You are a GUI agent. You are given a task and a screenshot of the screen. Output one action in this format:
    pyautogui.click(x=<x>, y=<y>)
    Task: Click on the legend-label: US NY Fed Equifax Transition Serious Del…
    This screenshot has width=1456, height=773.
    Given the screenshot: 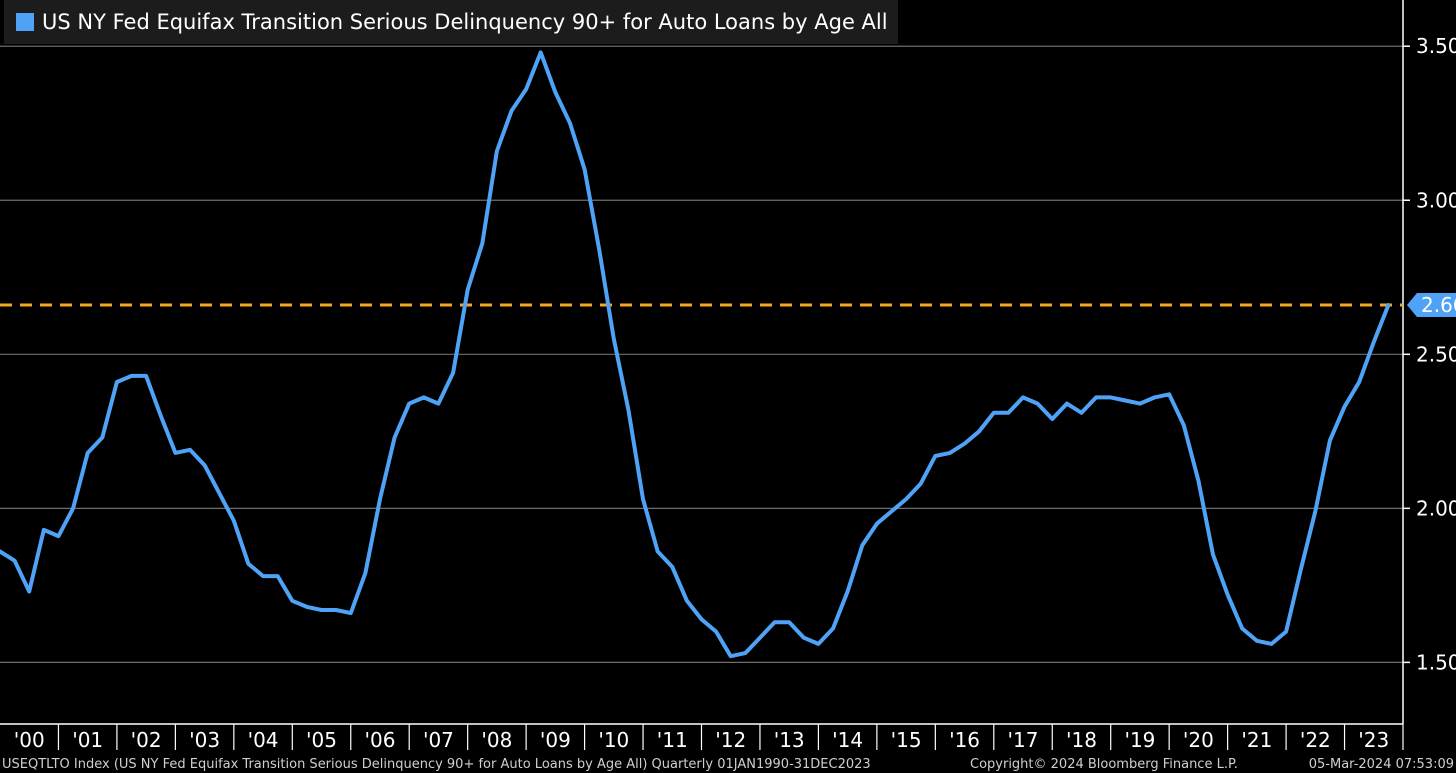 What is the action you would take?
    pyautogui.click(x=465, y=22)
    